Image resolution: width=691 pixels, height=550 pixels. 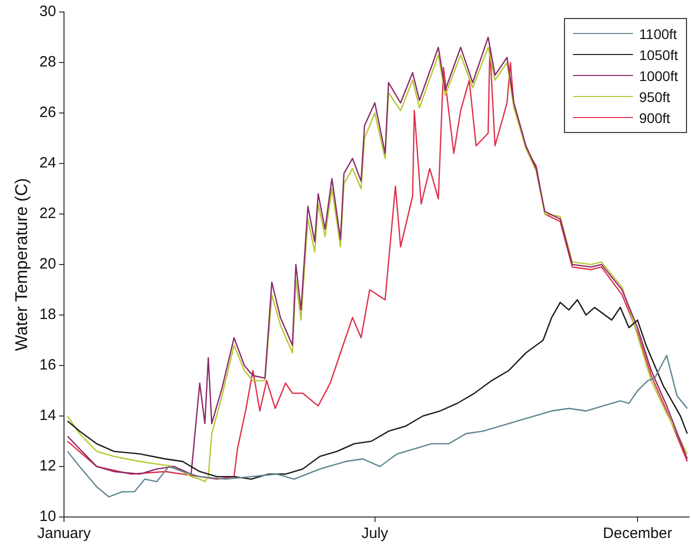 I want to click on x-tick-label: July, so click(x=375, y=533).